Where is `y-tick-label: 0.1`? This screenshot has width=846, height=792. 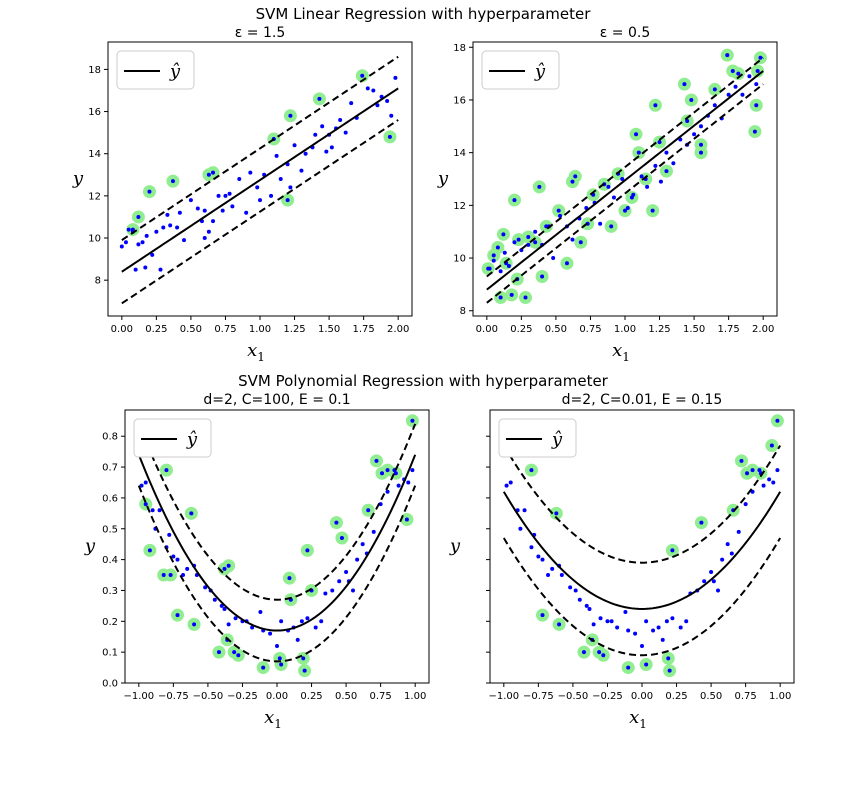
y-tick-label: 0.1 is located at coordinates (110, 653).